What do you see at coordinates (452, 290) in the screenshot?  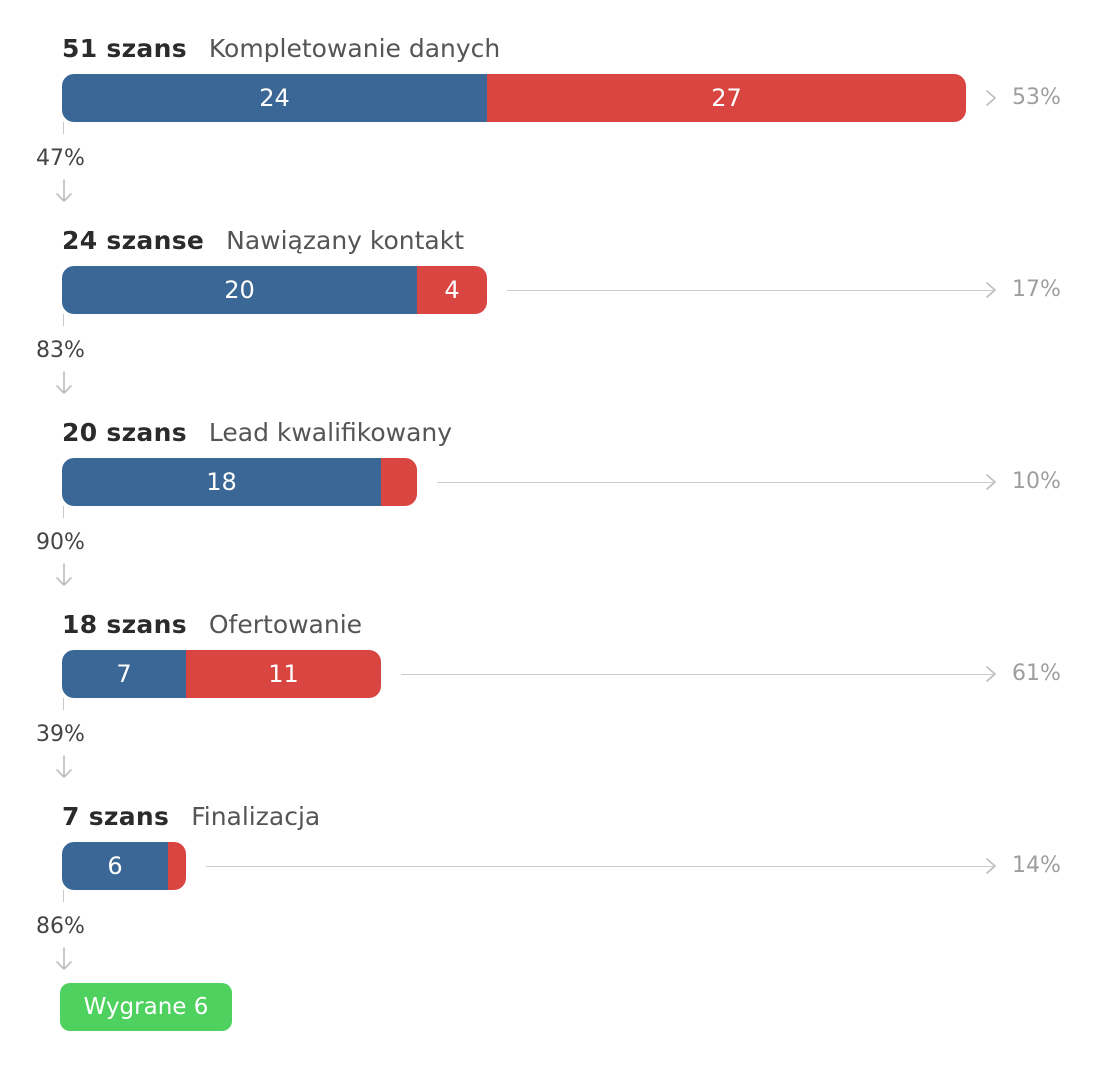 I see `lost-segment: 4` at bounding box center [452, 290].